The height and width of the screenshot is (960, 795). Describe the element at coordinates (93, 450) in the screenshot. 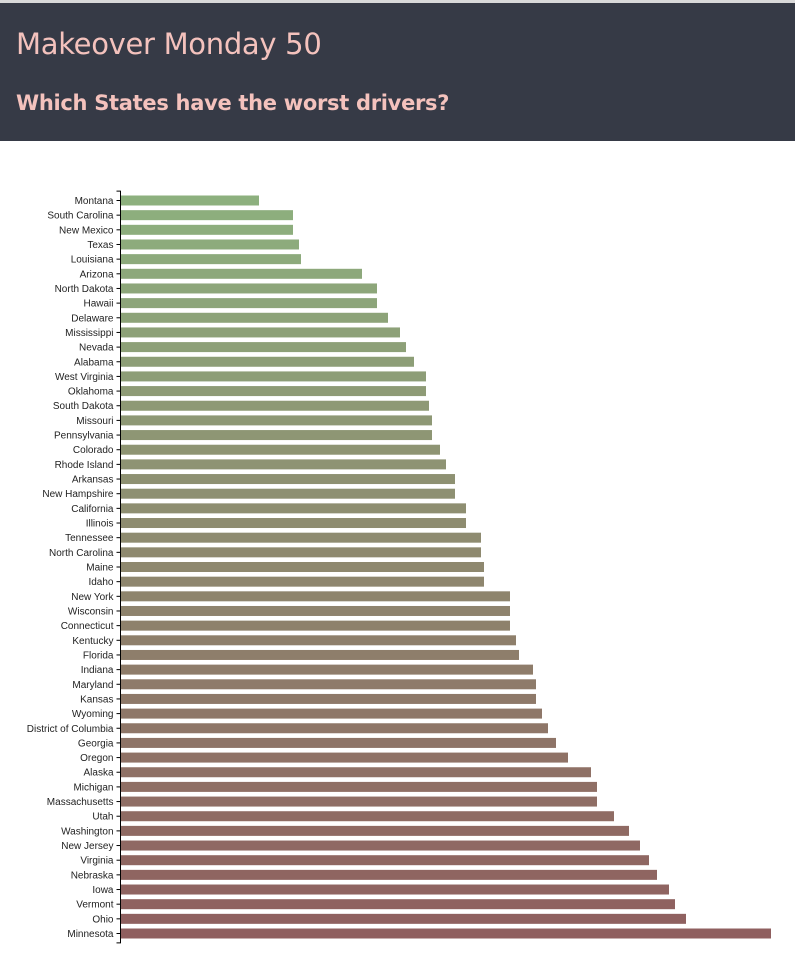

I see `y-tick-label: Colorado` at that location.